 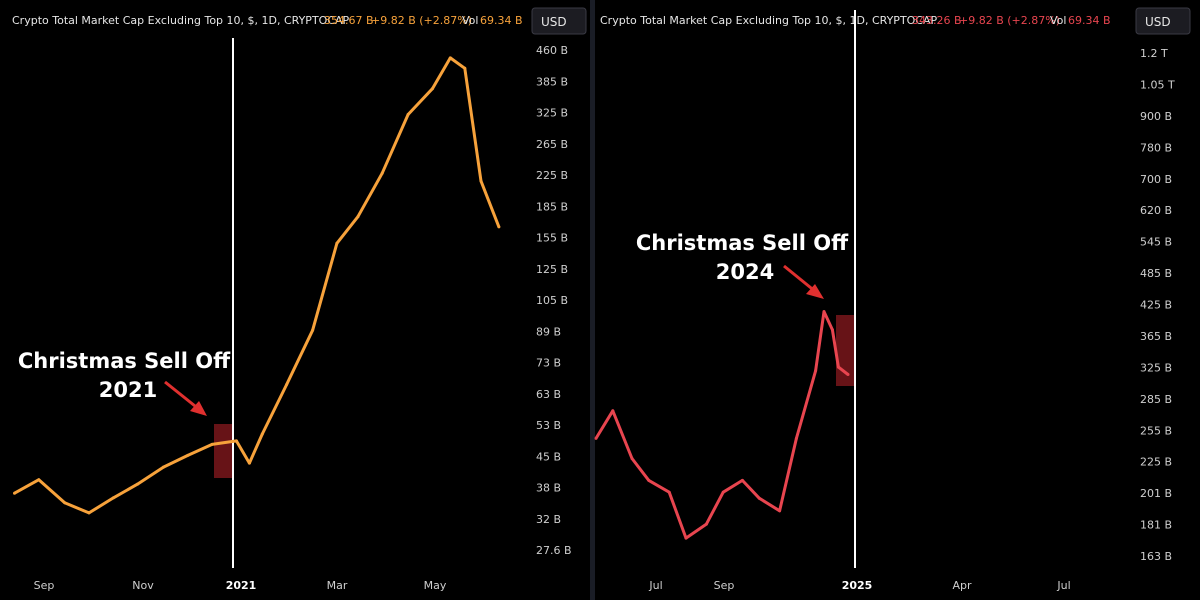 What do you see at coordinates (1156, 336) in the screenshot?
I see `y-tick-label: 365 B` at bounding box center [1156, 336].